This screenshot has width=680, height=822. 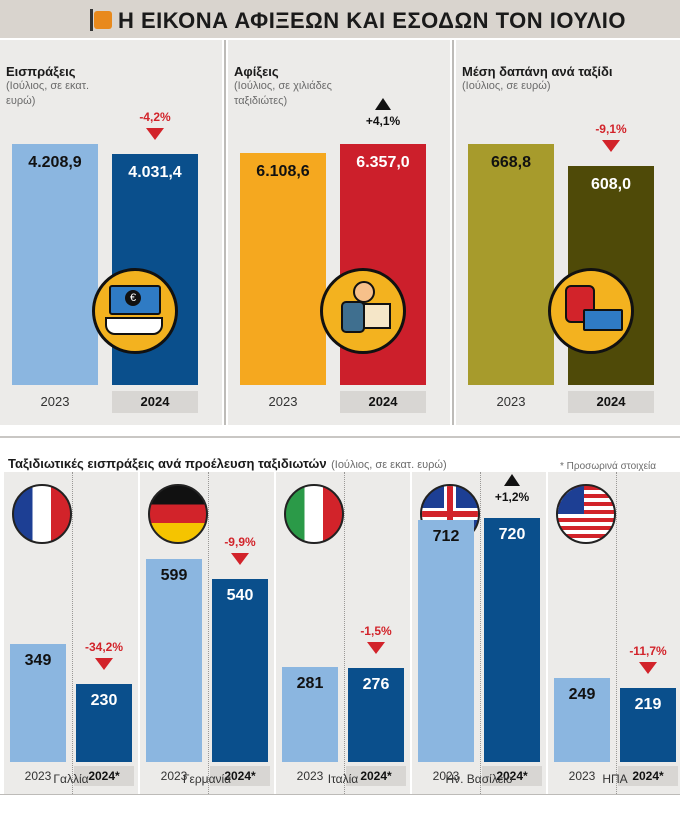 What do you see at coordinates (340, 437) in the screenshot?
I see `section-divider` at bounding box center [340, 437].